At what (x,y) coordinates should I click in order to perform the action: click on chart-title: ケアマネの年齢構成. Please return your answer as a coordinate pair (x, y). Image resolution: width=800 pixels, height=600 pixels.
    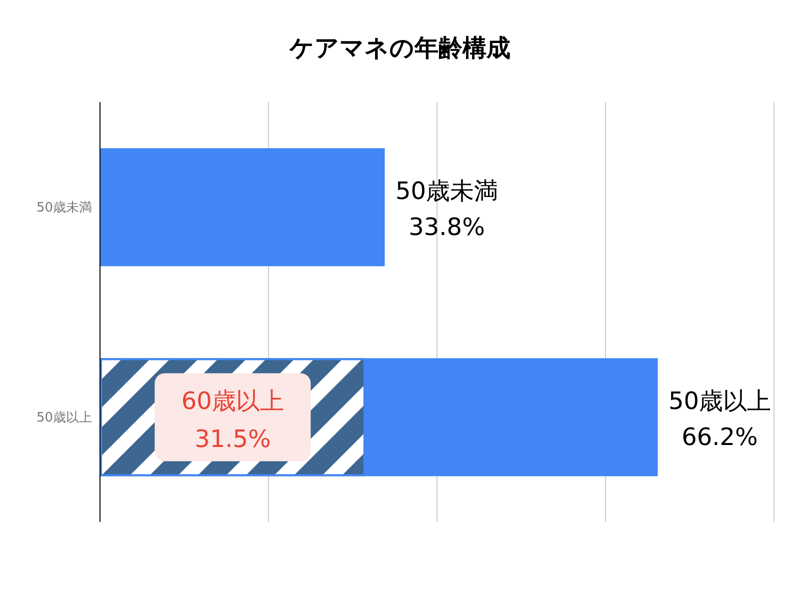
    Looking at the image, I should click on (400, 48).